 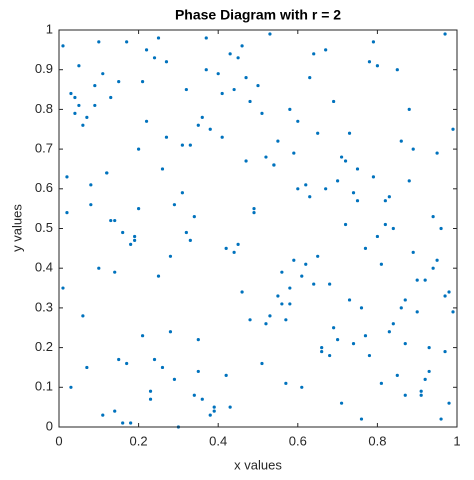 I want to click on x-axis-label: x values, so click(x=258, y=464).